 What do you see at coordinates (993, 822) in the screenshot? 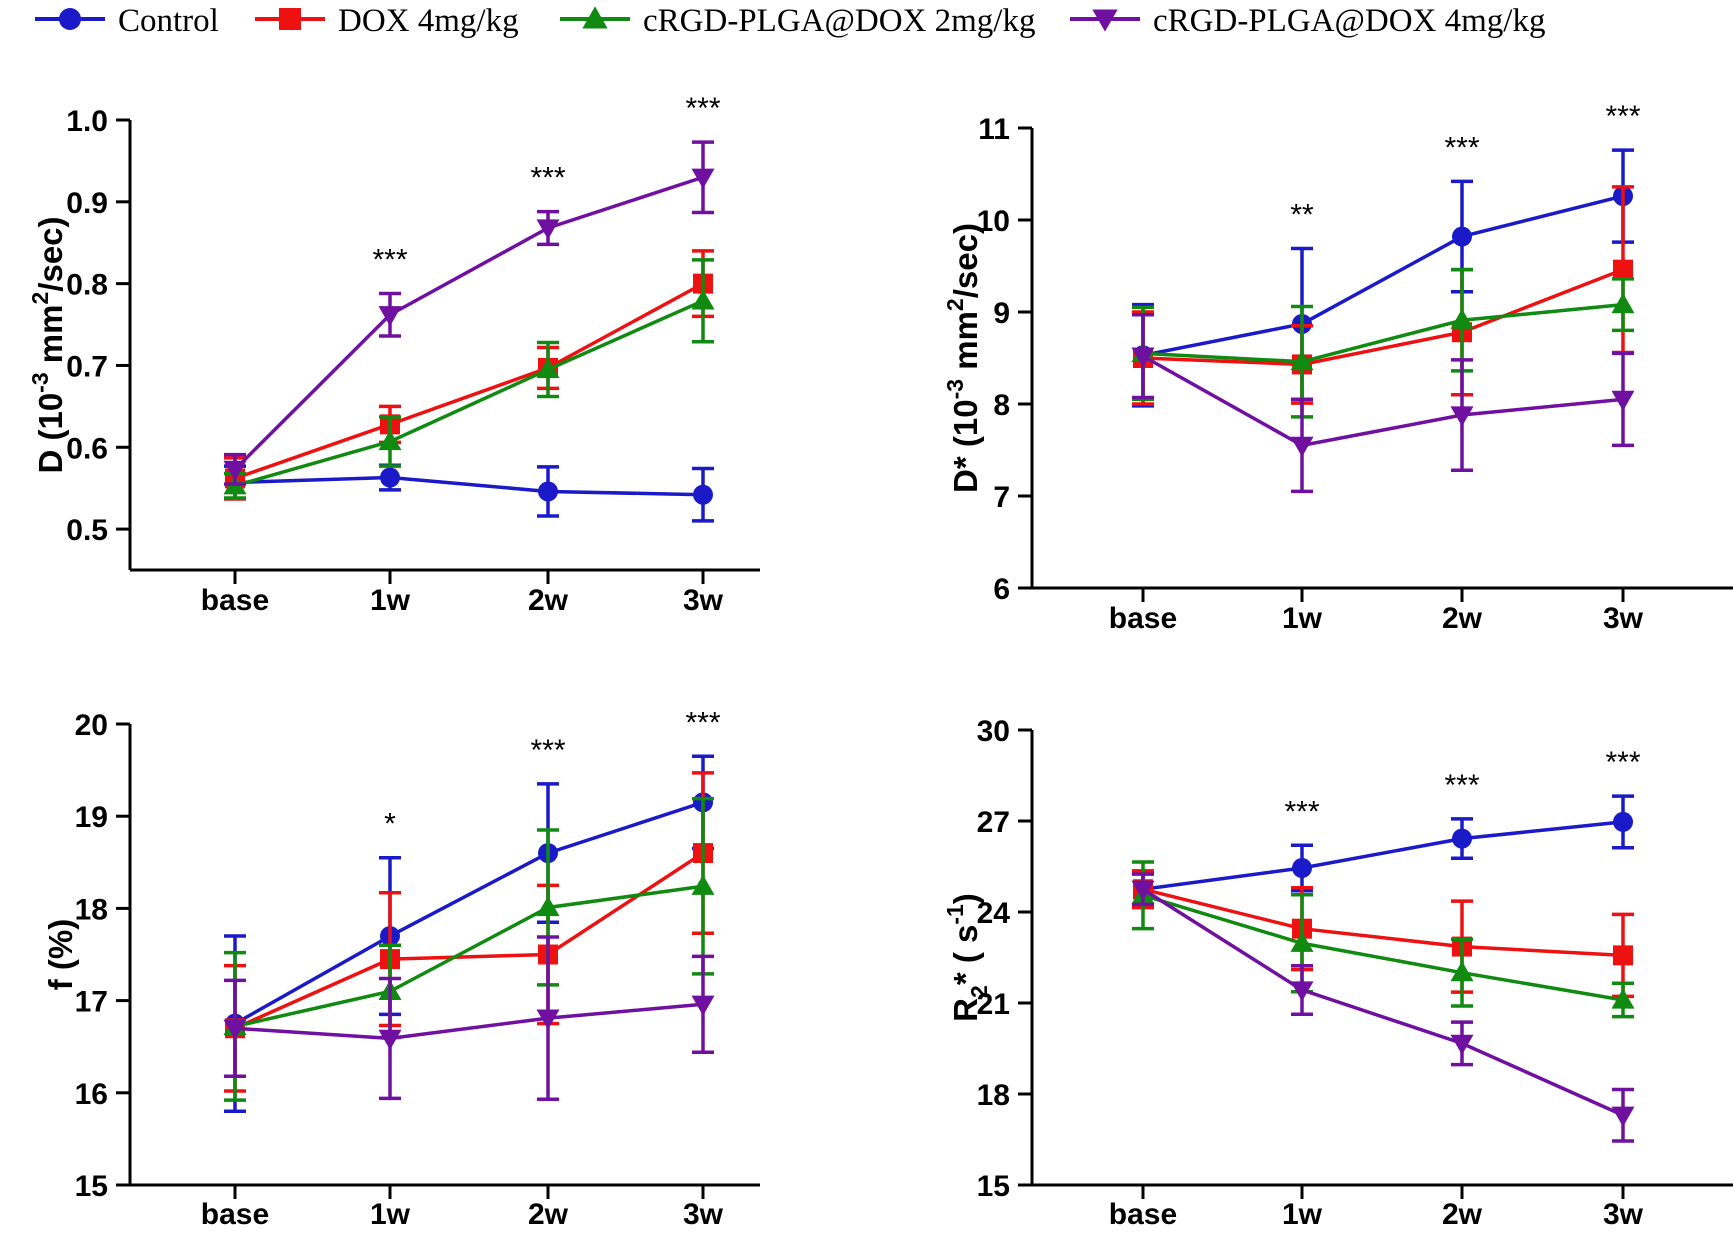
I see `y-tick-label: 27` at bounding box center [993, 822].